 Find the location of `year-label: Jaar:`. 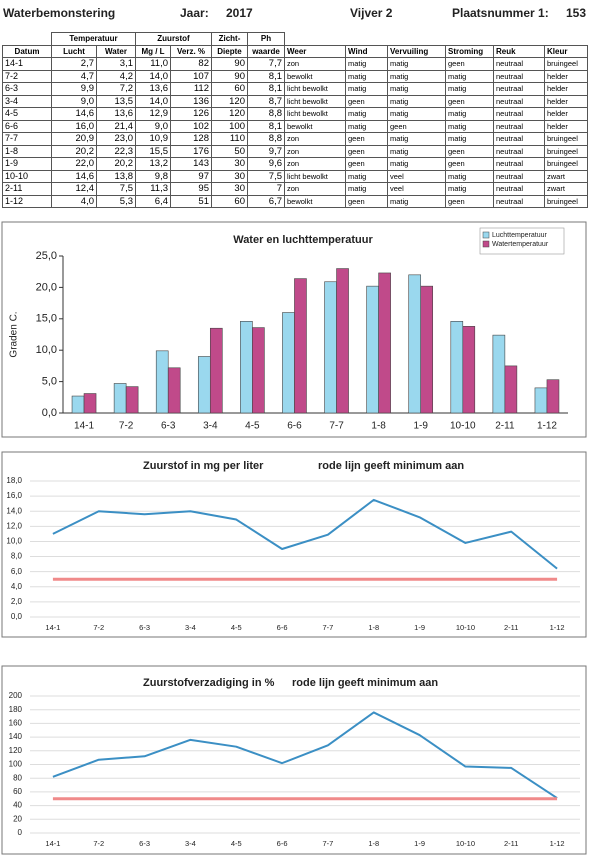

year-label: Jaar: is located at coordinates (194, 13).